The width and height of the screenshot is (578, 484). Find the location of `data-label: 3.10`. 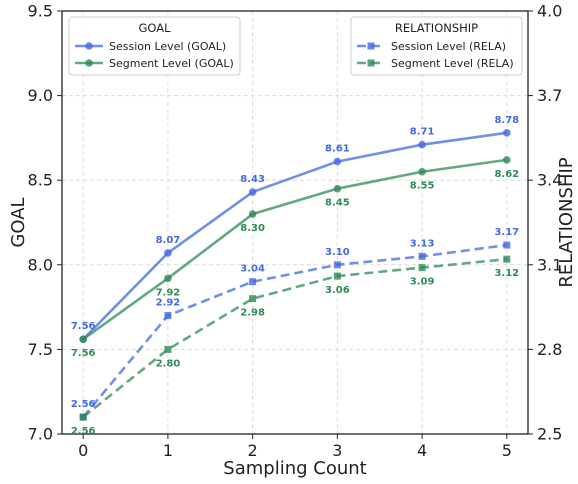

data-label: 3.10 is located at coordinates (337, 252).